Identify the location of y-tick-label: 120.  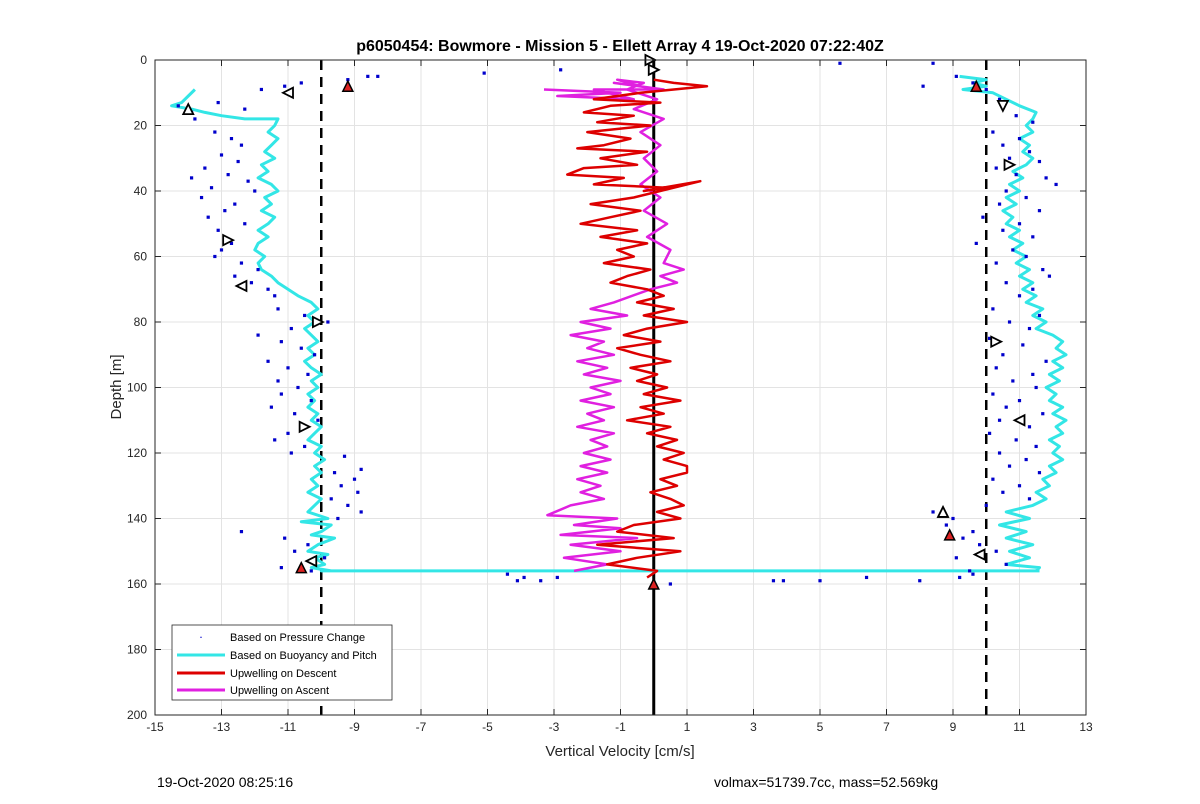
(137, 453).